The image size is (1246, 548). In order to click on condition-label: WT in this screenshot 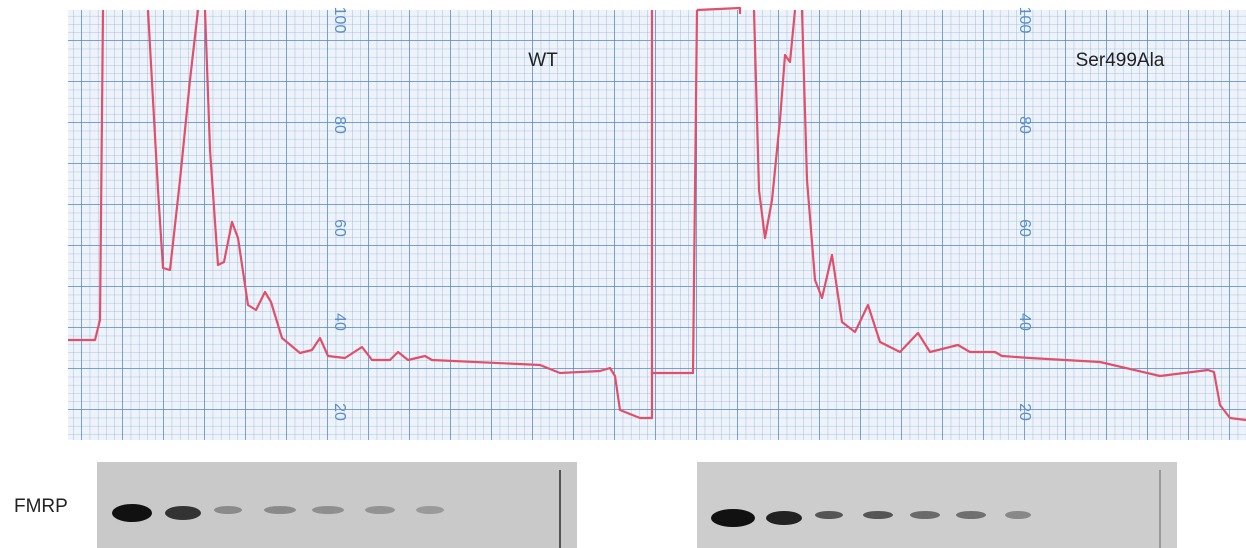, I will do `click(543, 60)`.